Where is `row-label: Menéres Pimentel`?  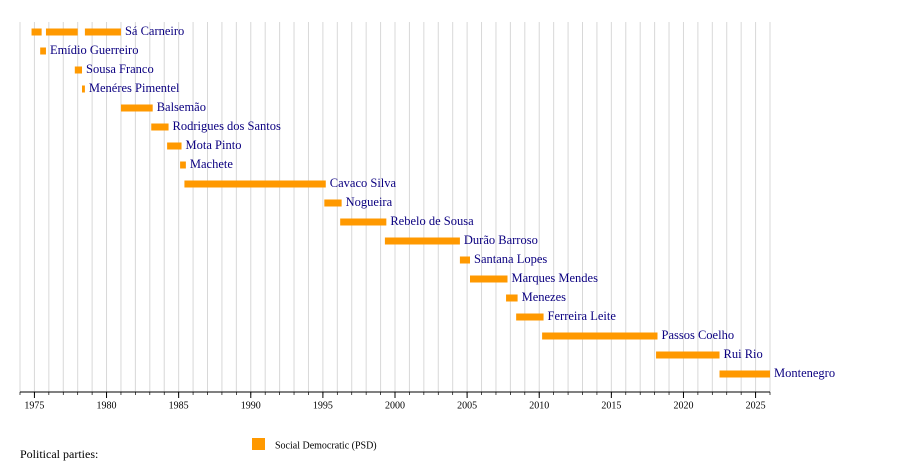
row-label: Menéres Pimentel is located at coordinates (134, 88).